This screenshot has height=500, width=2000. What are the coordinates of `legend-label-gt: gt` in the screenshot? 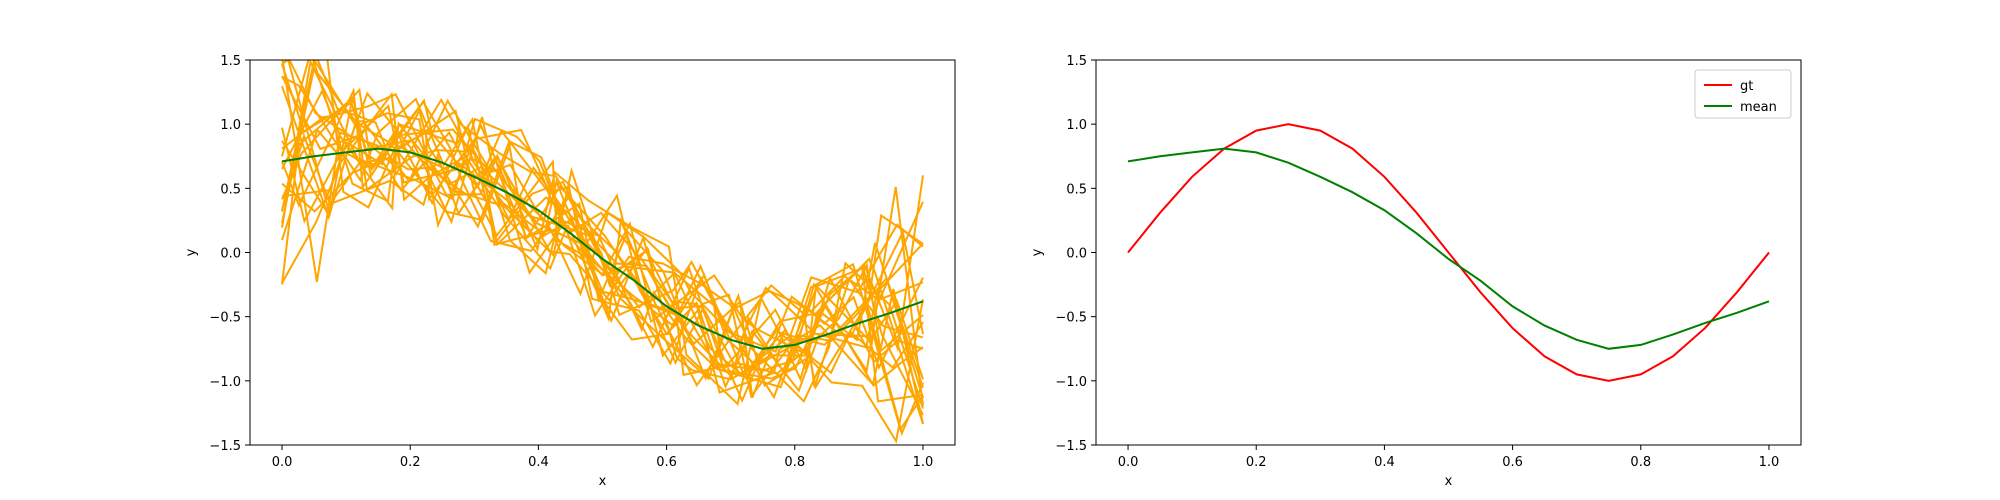 It's located at (1746, 86).